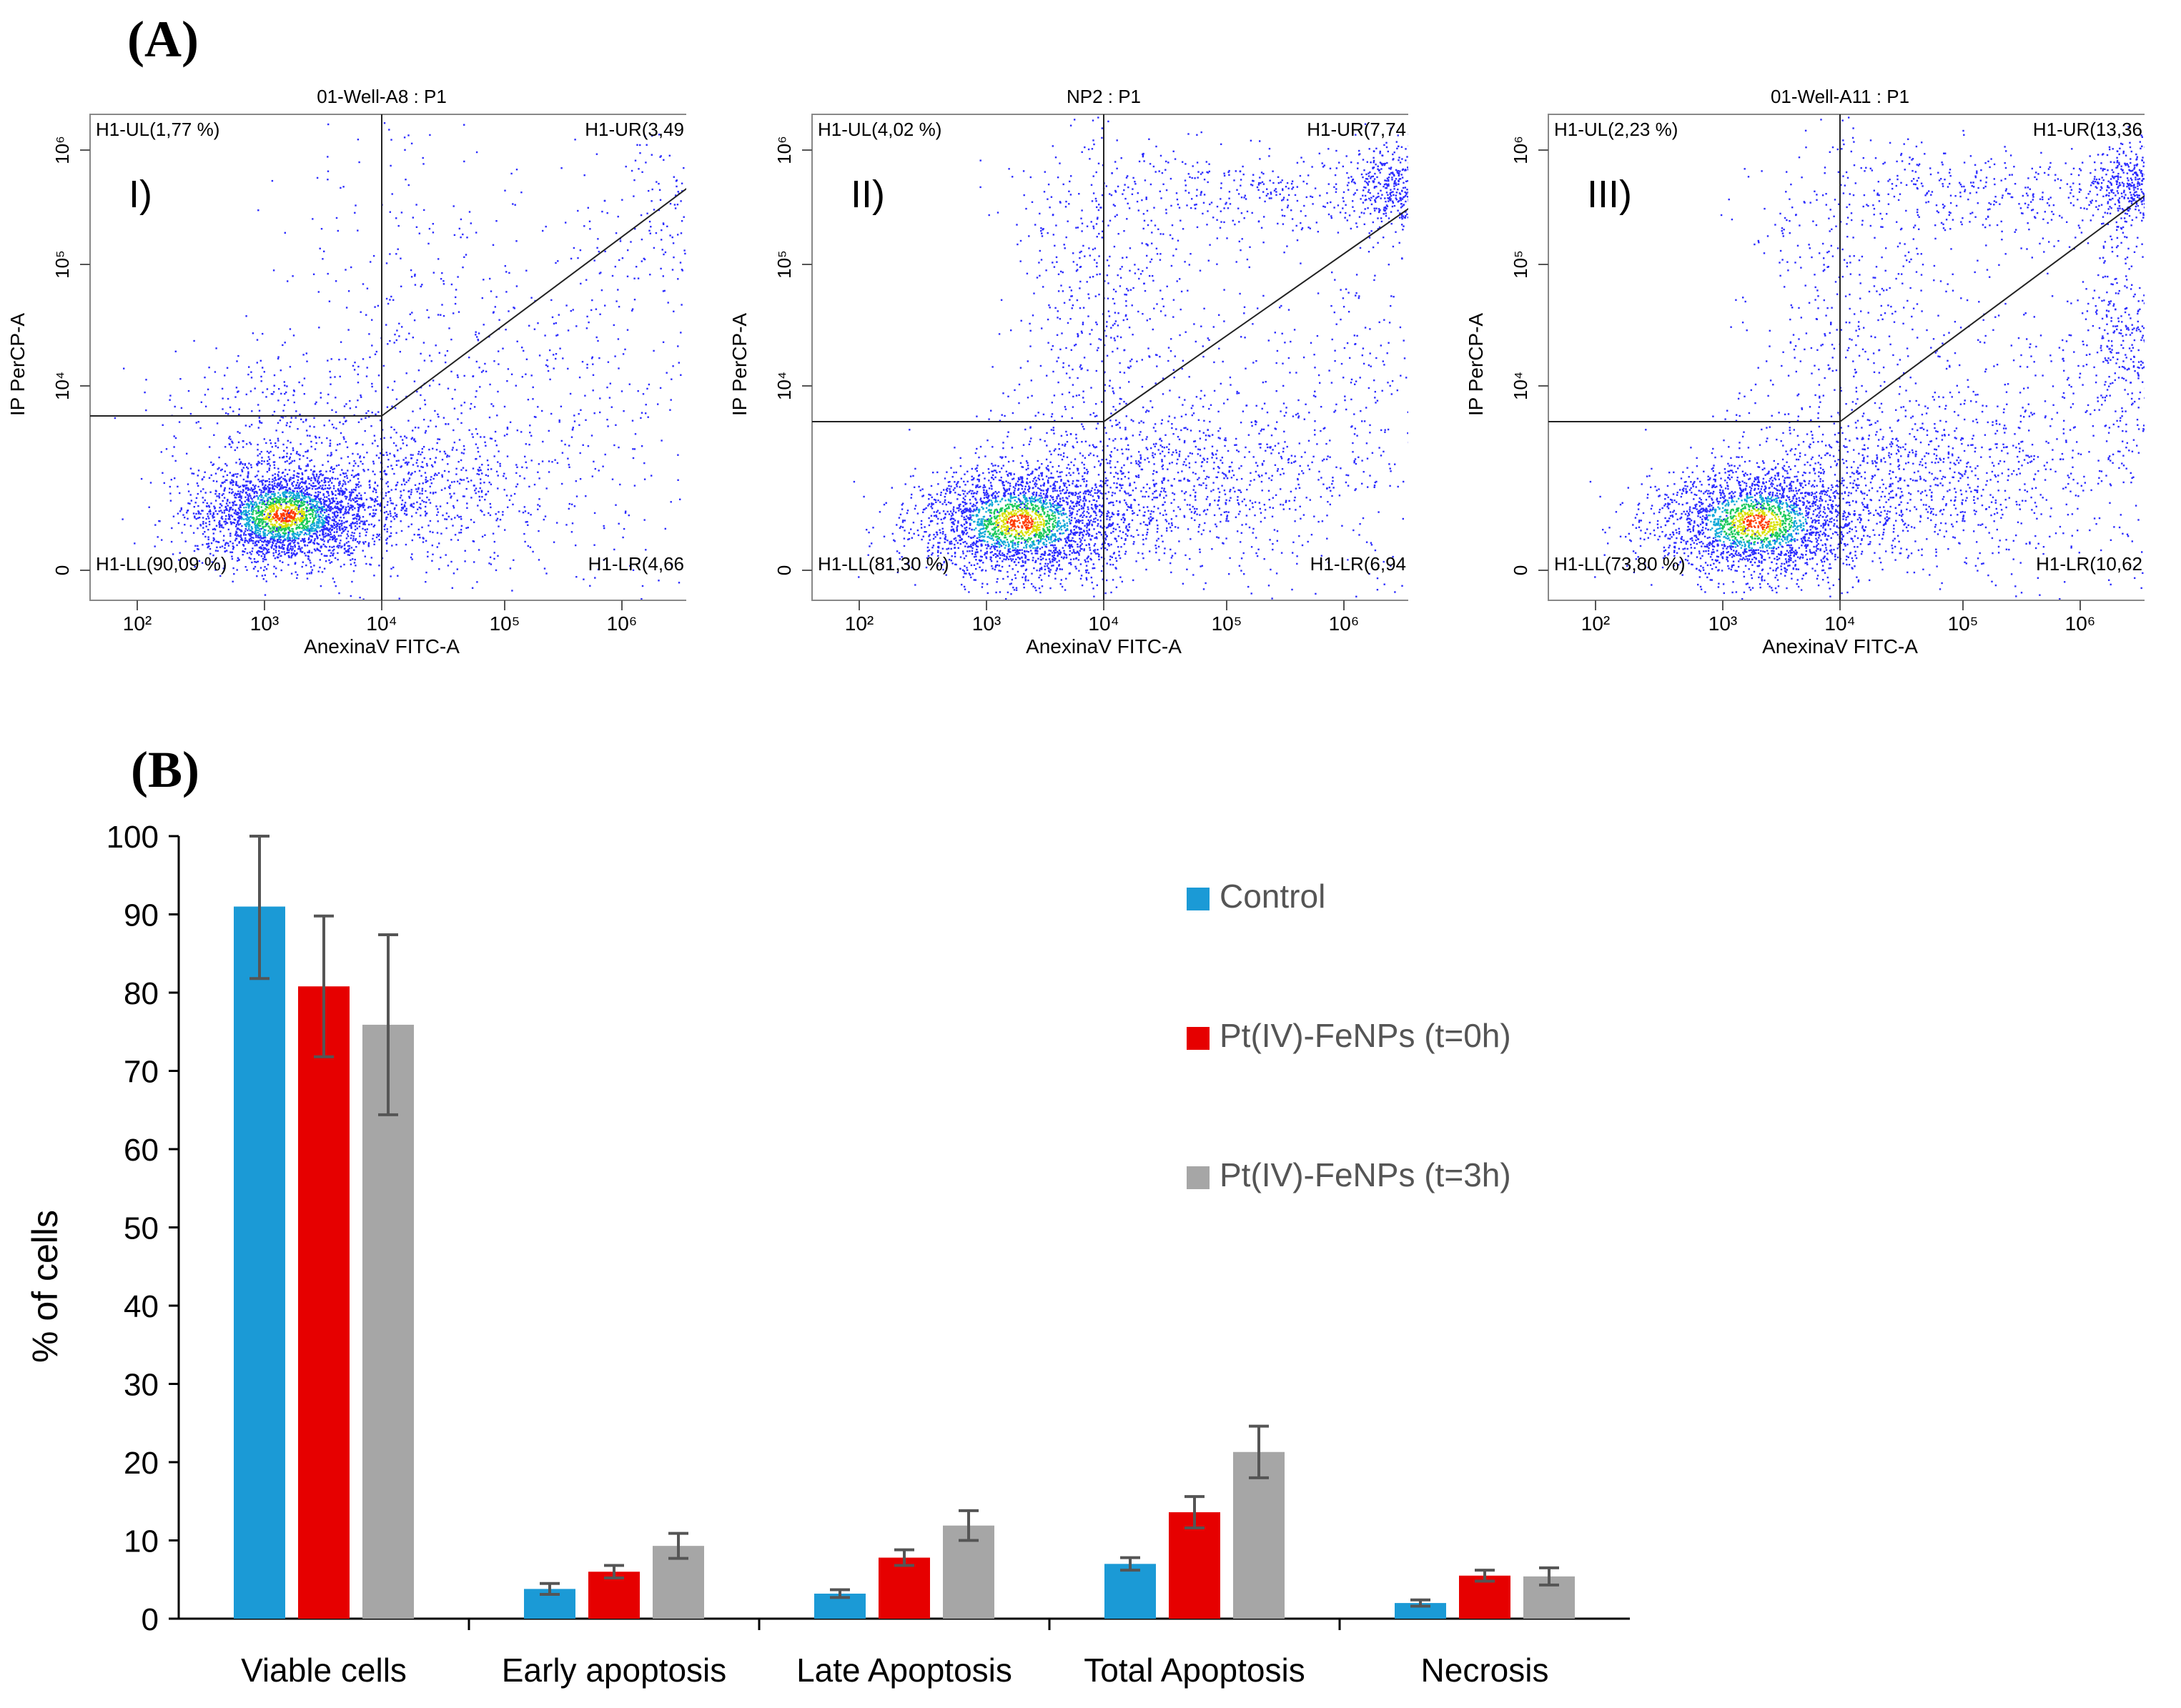 The height and width of the screenshot is (1708, 2181). What do you see at coordinates (162, 564) in the screenshot?
I see `quadrant-ll: H1-LL(90,09 %)` at bounding box center [162, 564].